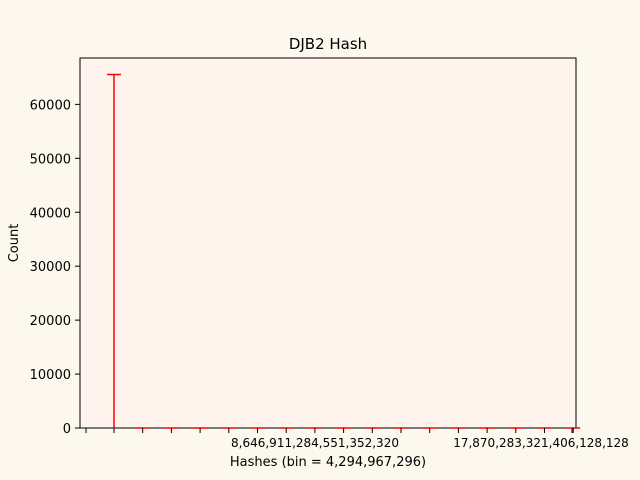 Image resolution: width=640 pixels, height=480 pixels. What do you see at coordinates (328, 44) in the screenshot?
I see `chart-title: DJB2 Hash` at bounding box center [328, 44].